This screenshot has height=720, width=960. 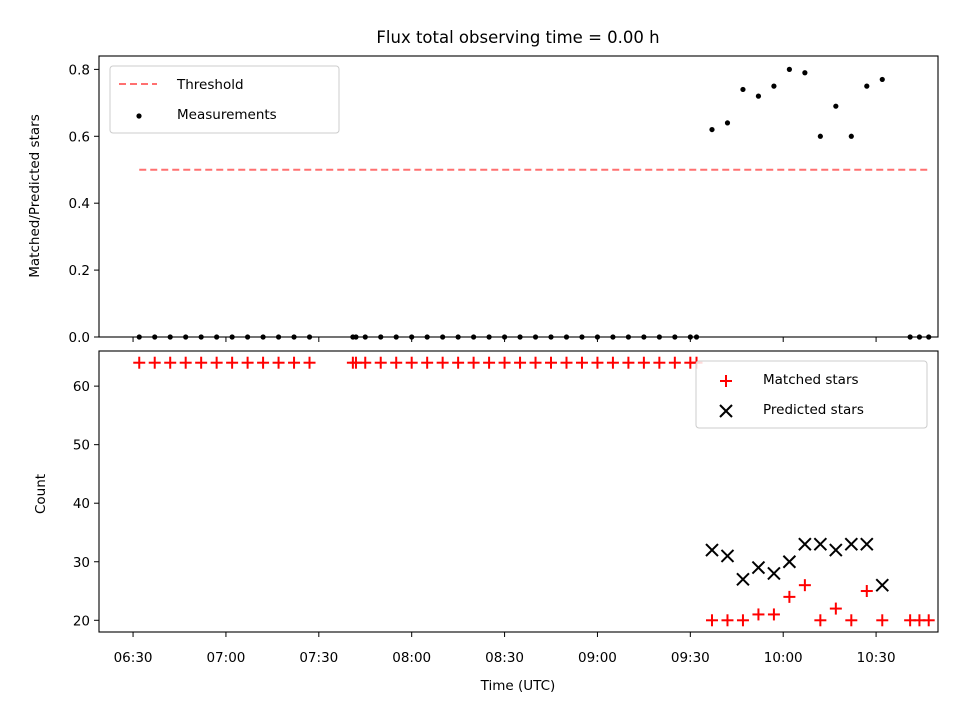 I want to click on legend-matched-swatch, so click(x=726, y=381).